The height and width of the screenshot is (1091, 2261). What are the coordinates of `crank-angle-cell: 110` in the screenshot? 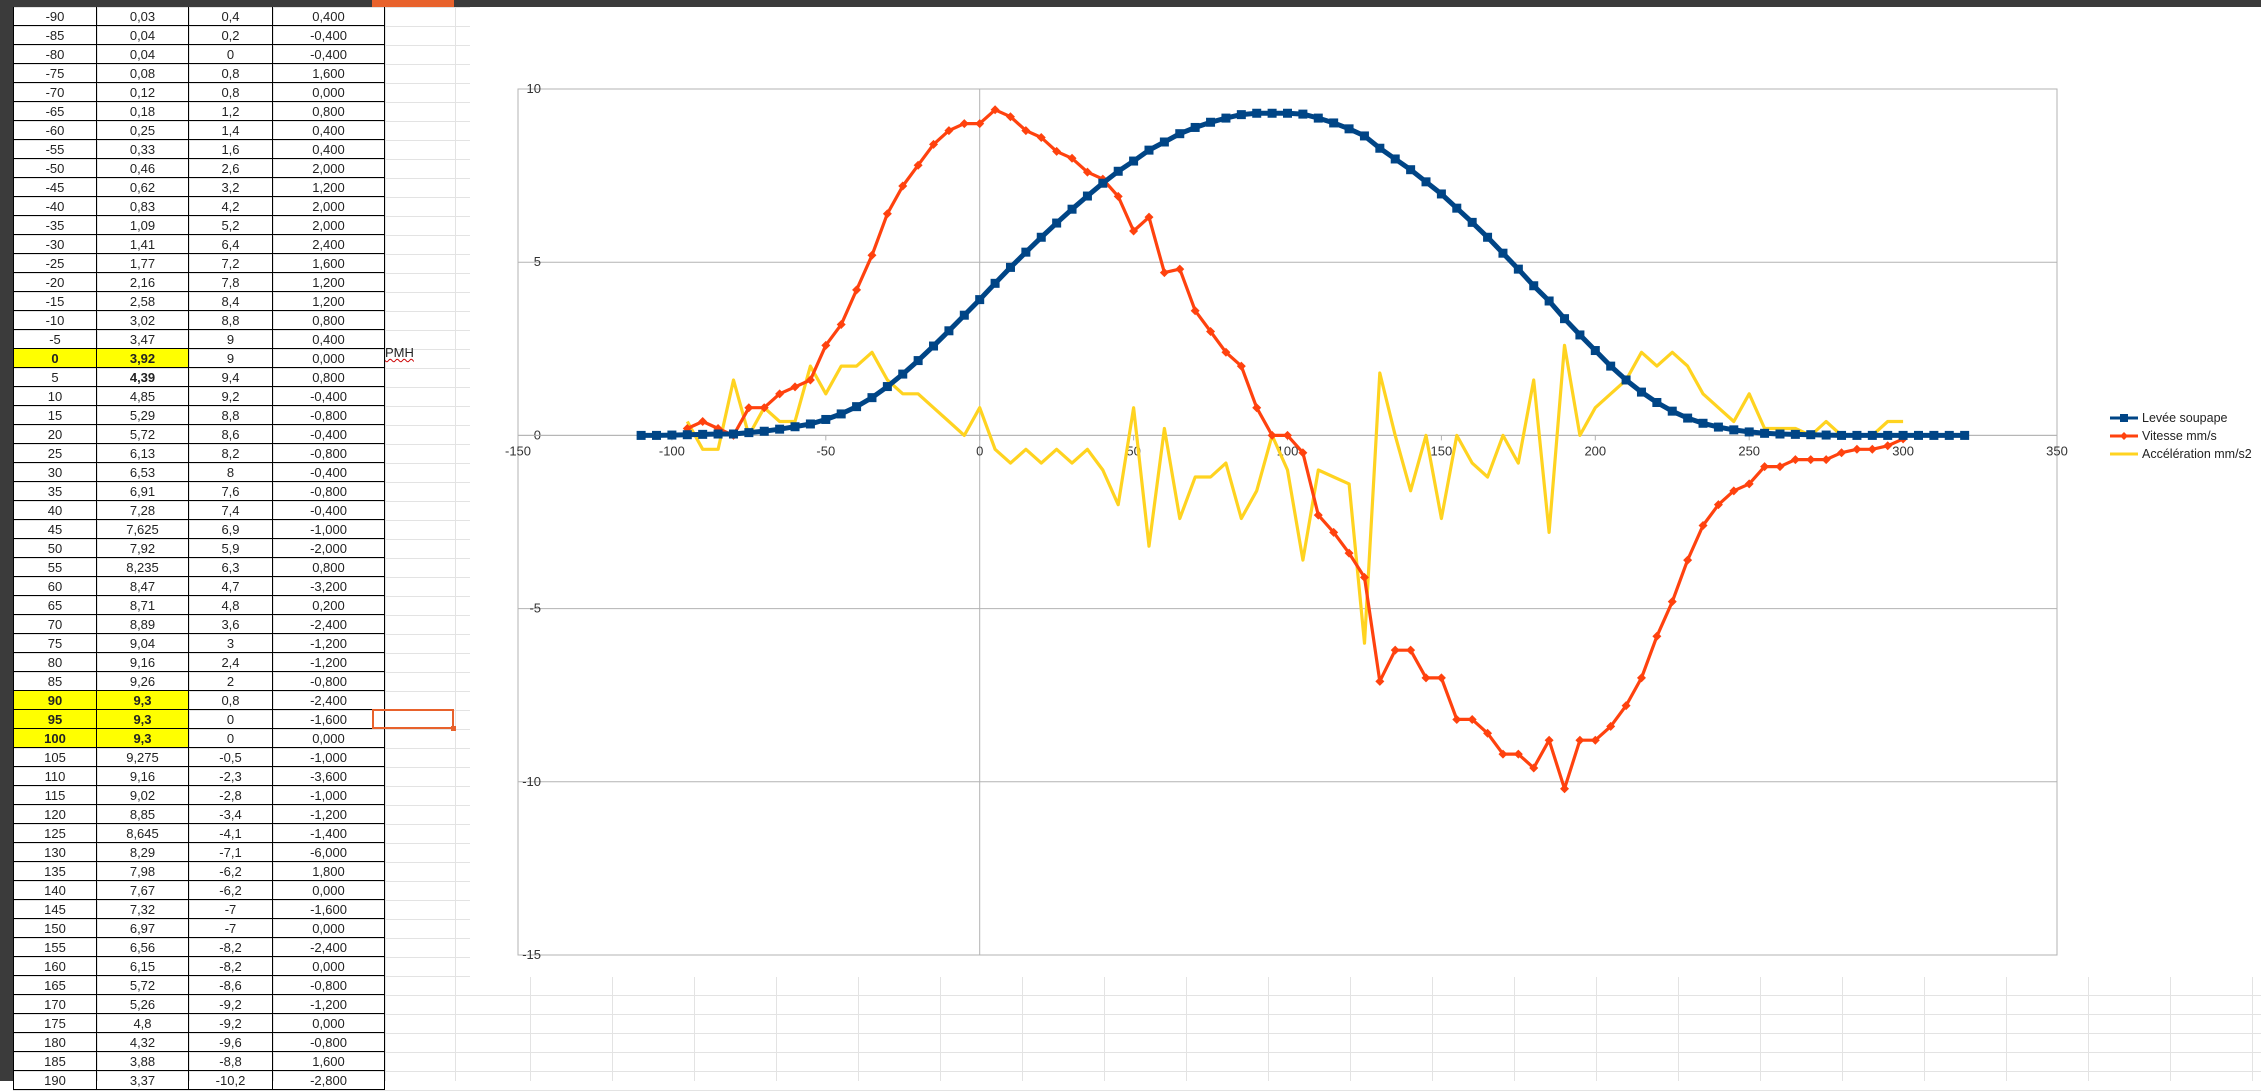 It's located at (55, 776).